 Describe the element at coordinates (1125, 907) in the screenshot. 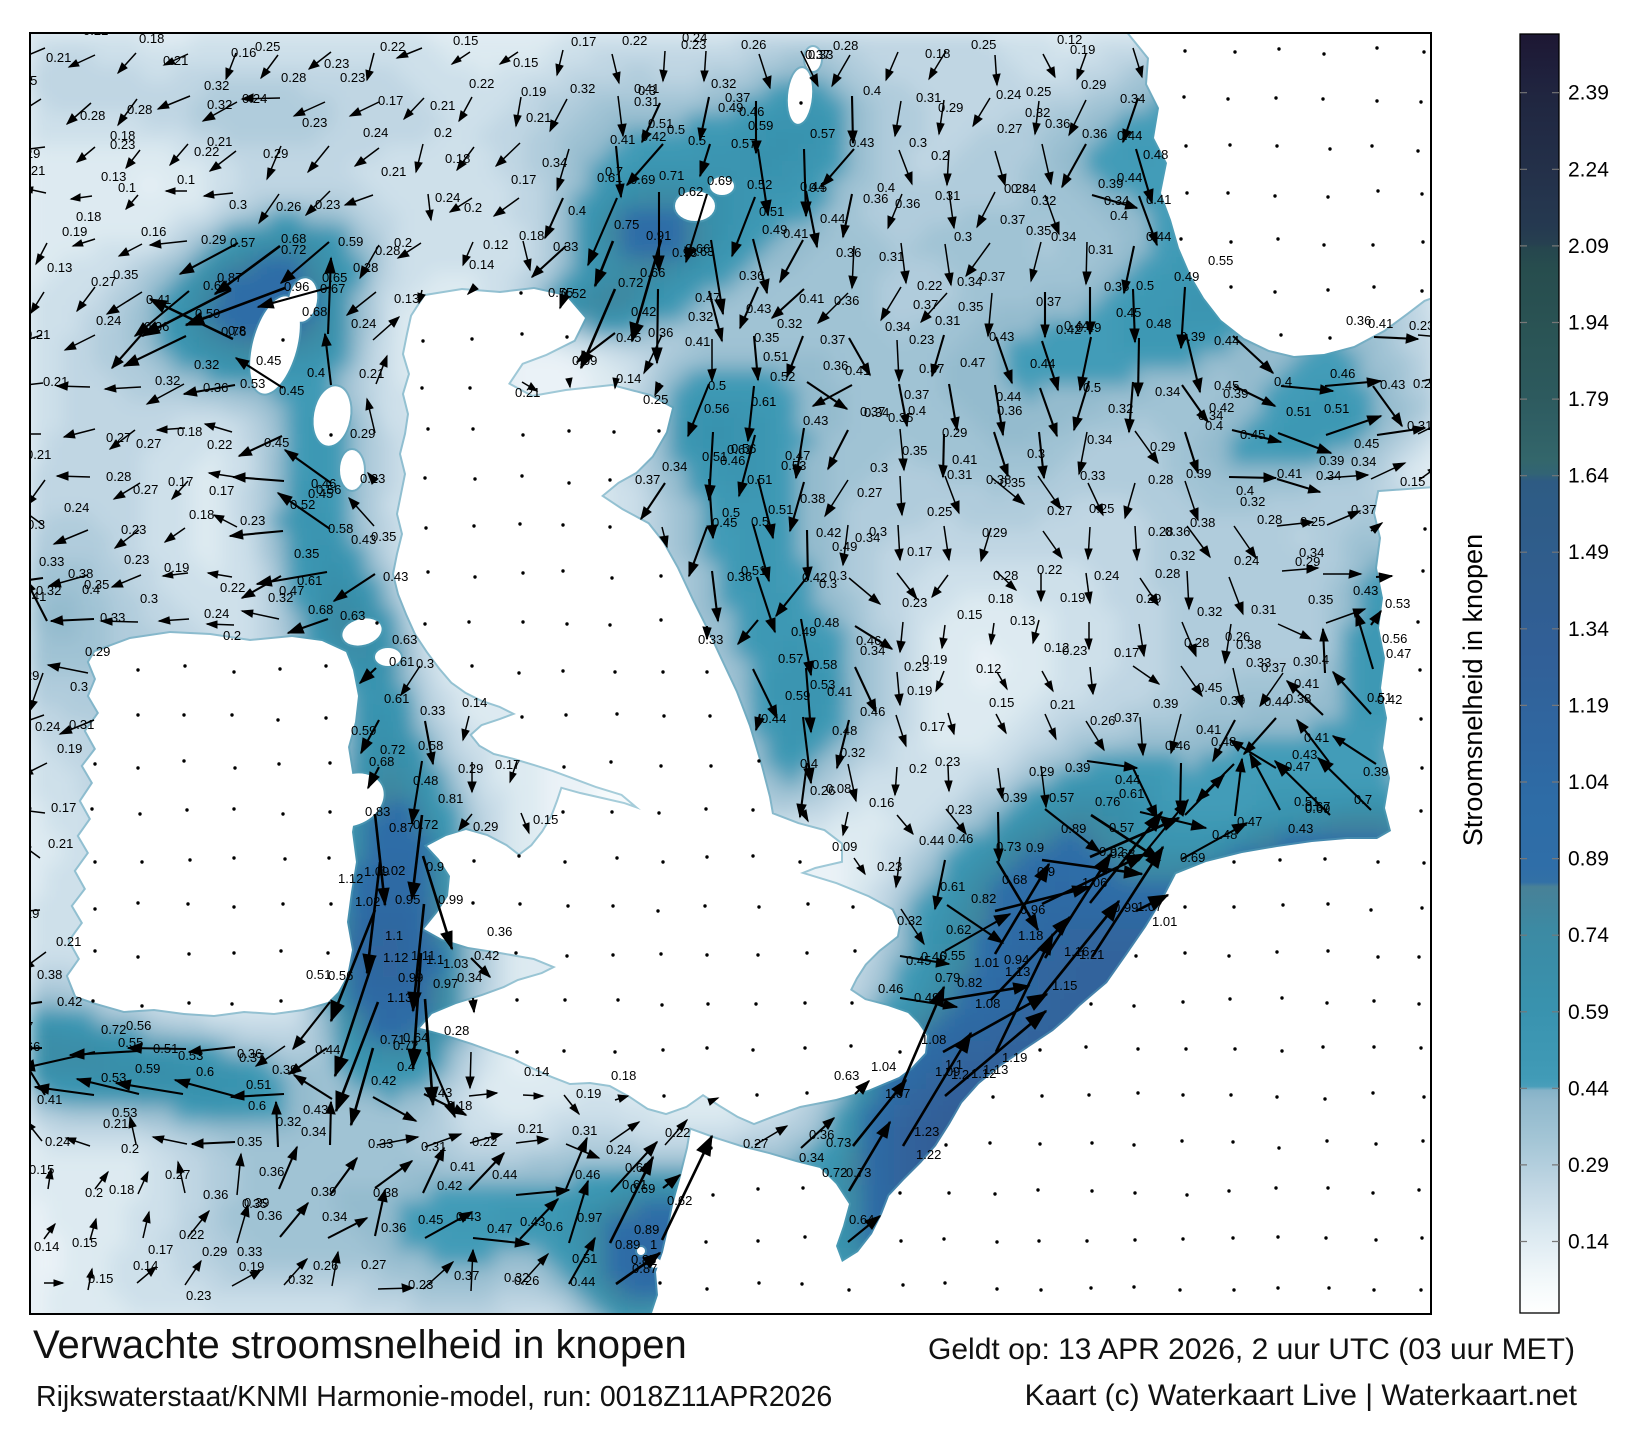

I see `svg-text: 0.99` at that location.